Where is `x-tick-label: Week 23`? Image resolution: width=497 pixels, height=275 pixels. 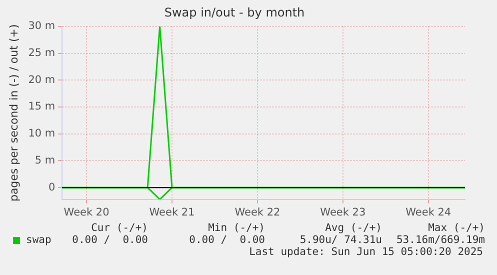
x-tick-label: Week 23 is located at coordinates (343, 212).